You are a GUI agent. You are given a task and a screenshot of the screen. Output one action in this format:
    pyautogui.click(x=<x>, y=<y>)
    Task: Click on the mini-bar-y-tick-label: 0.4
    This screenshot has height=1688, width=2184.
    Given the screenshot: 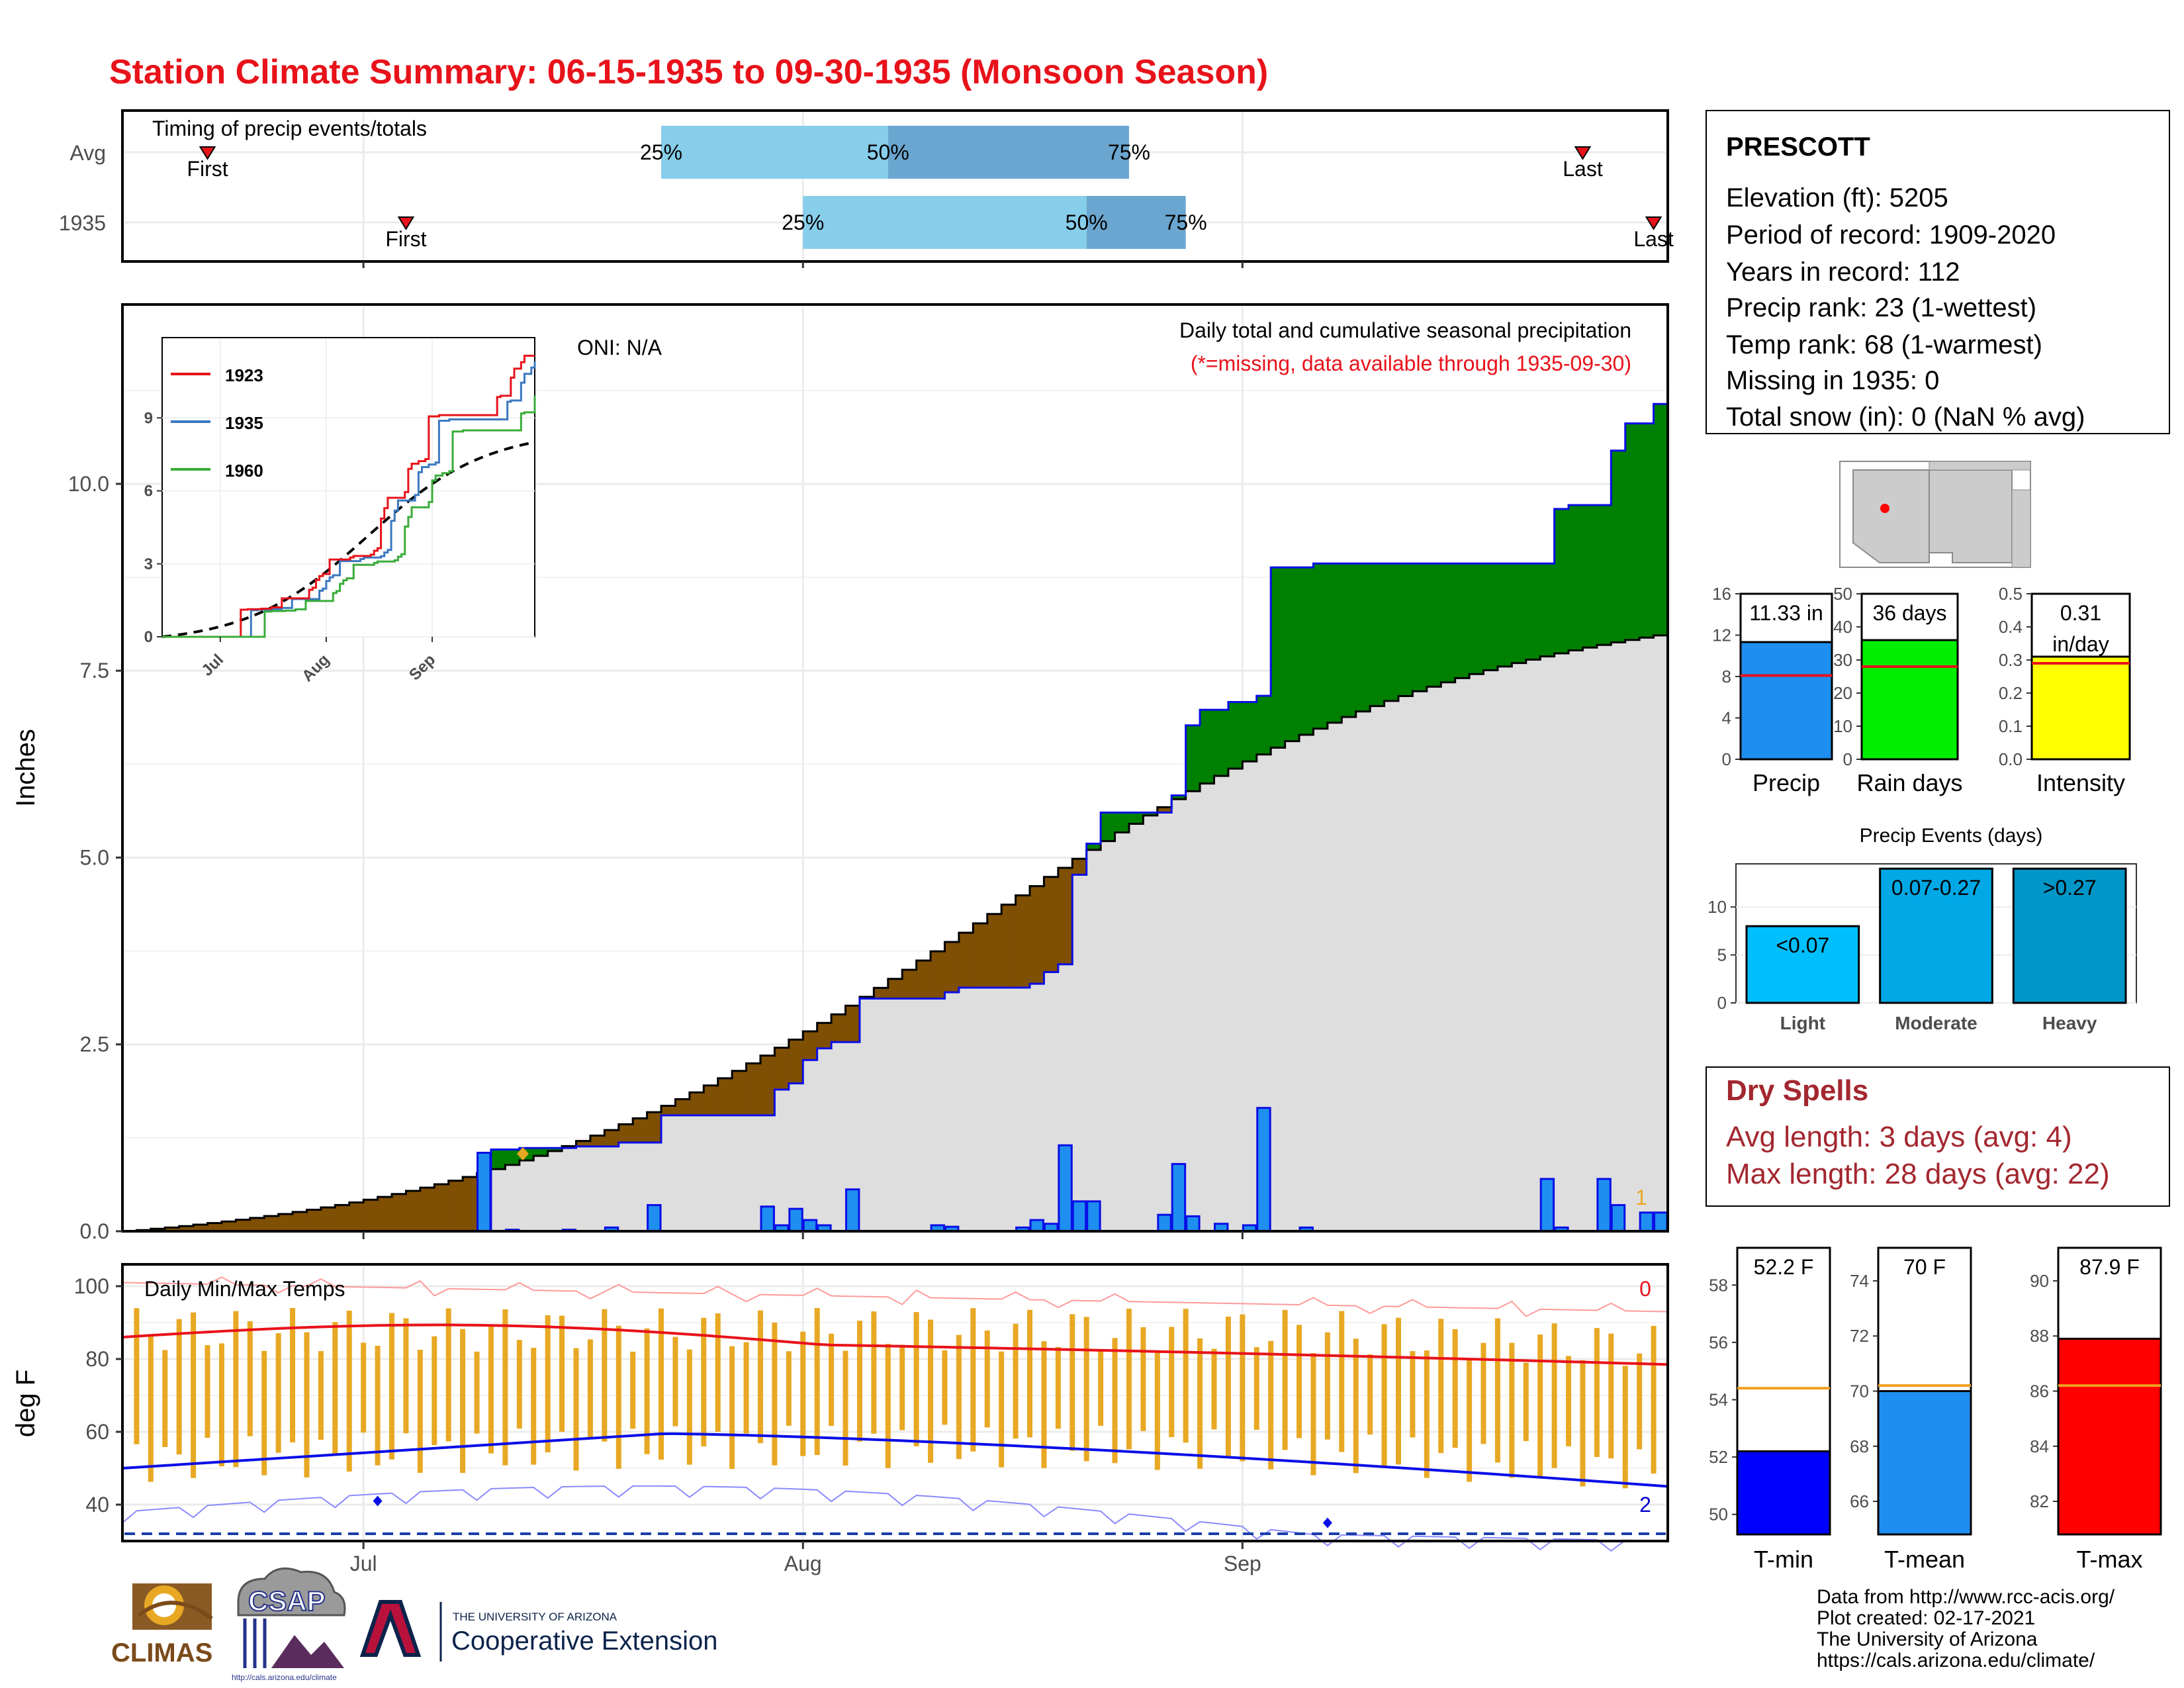 What is the action you would take?
    pyautogui.click(x=2011, y=627)
    